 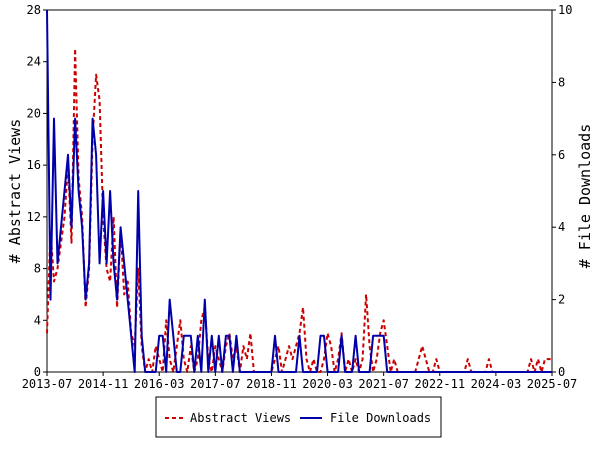 I want to click on x-tick-label: 2025-07, so click(x=552, y=384).